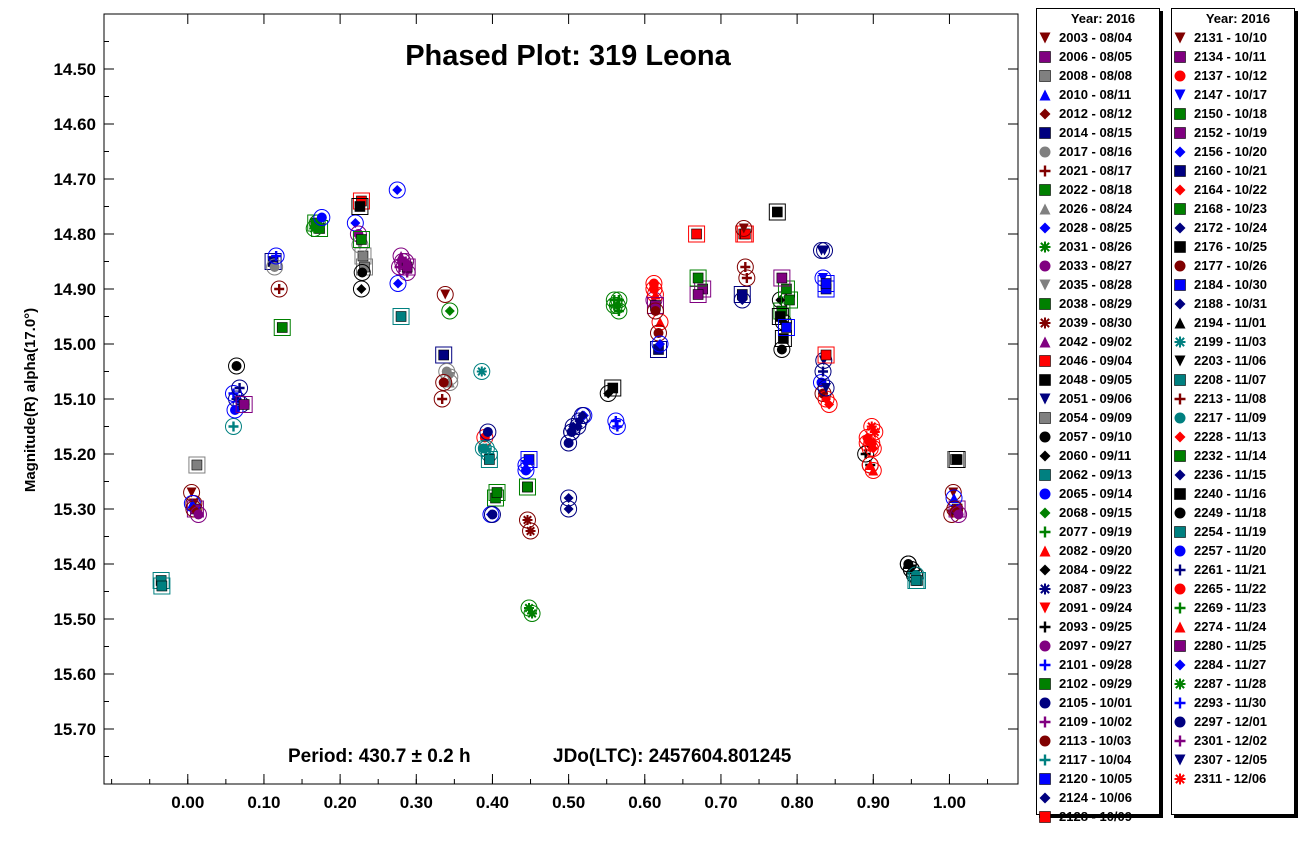 This screenshot has height=852, width=1306. Describe the element at coordinates (74, 454) in the screenshot. I see `y-tick-label: 15.20` at that location.